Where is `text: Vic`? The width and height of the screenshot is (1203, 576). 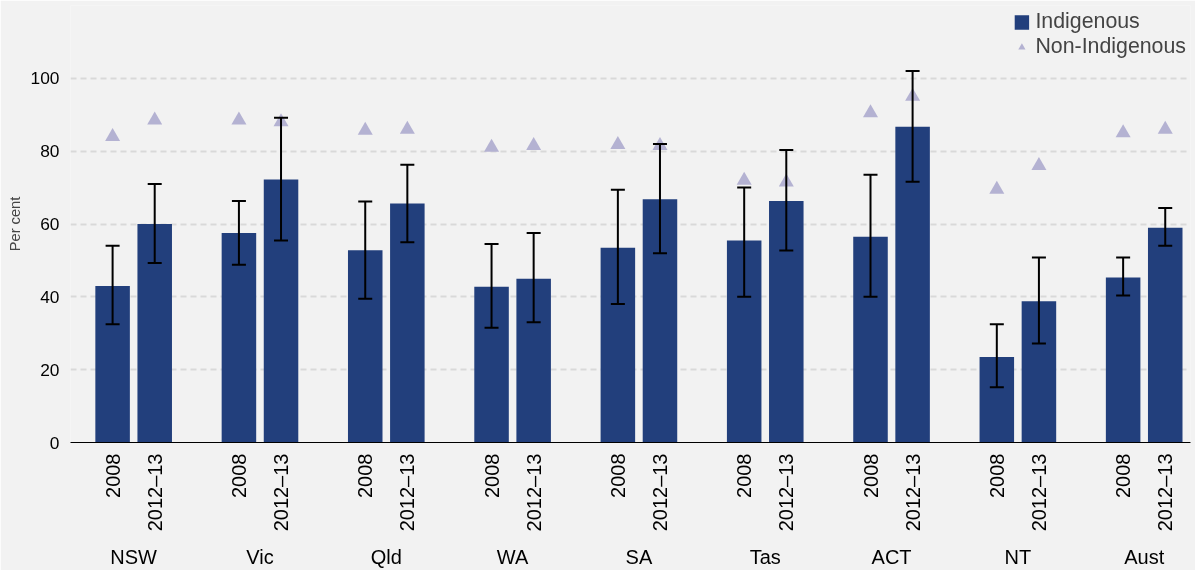
text: Vic is located at coordinates (260, 556).